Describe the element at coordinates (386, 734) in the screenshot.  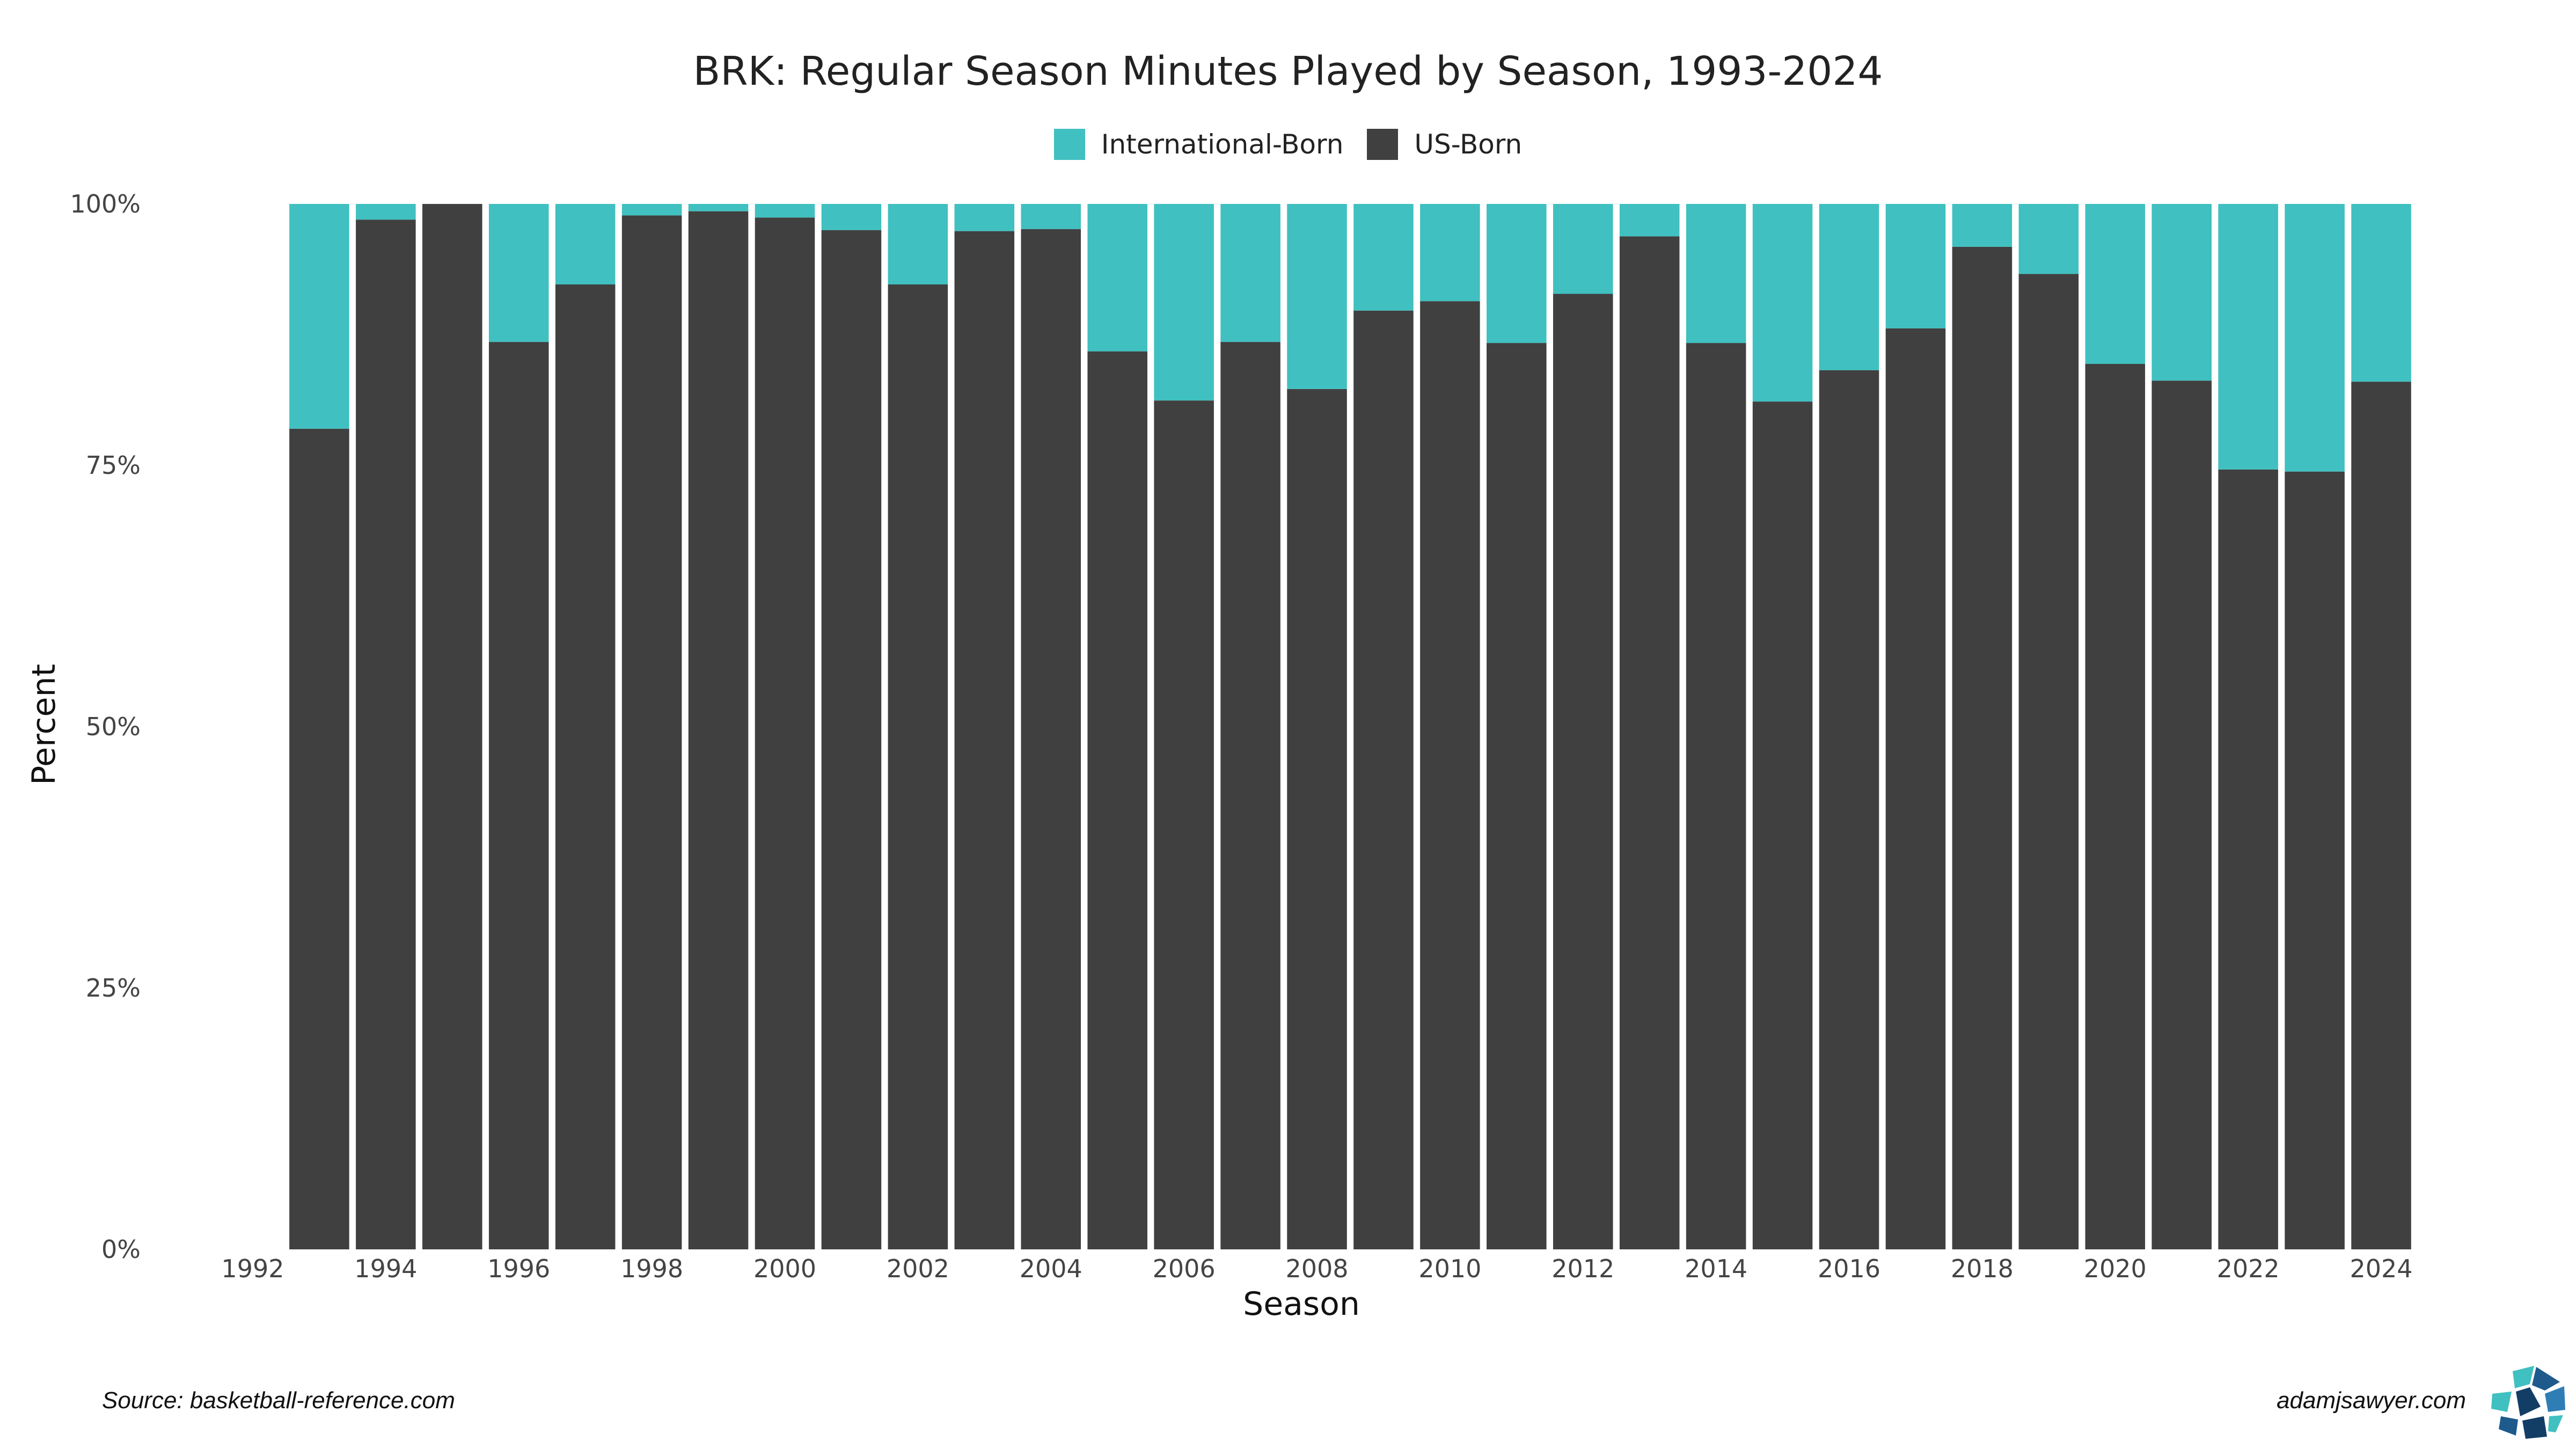
I see `bar-us-born-1994` at that location.